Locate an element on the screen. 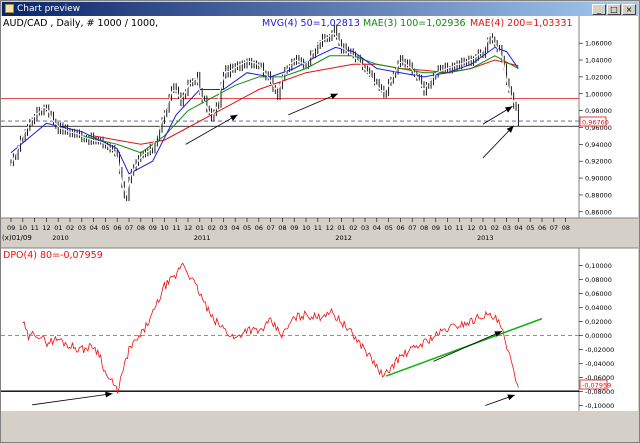  year-label: 2013 is located at coordinates (485, 238).